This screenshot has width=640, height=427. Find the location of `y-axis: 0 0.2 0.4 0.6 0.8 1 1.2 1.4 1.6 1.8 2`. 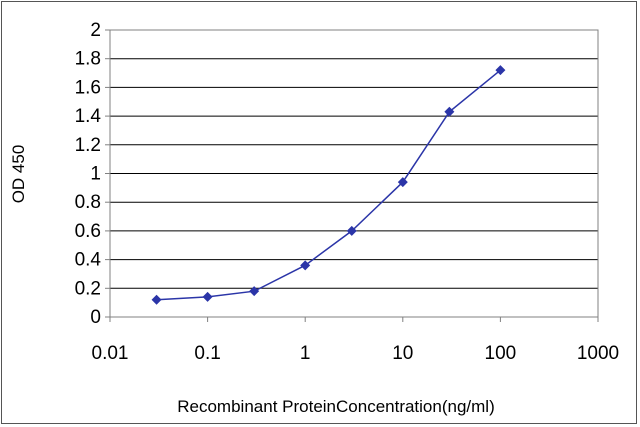

y-axis: 0 0.2 0.4 0.6 0.8 1 1.2 1.4 1.6 1.8 2 is located at coordinates (92, 174).